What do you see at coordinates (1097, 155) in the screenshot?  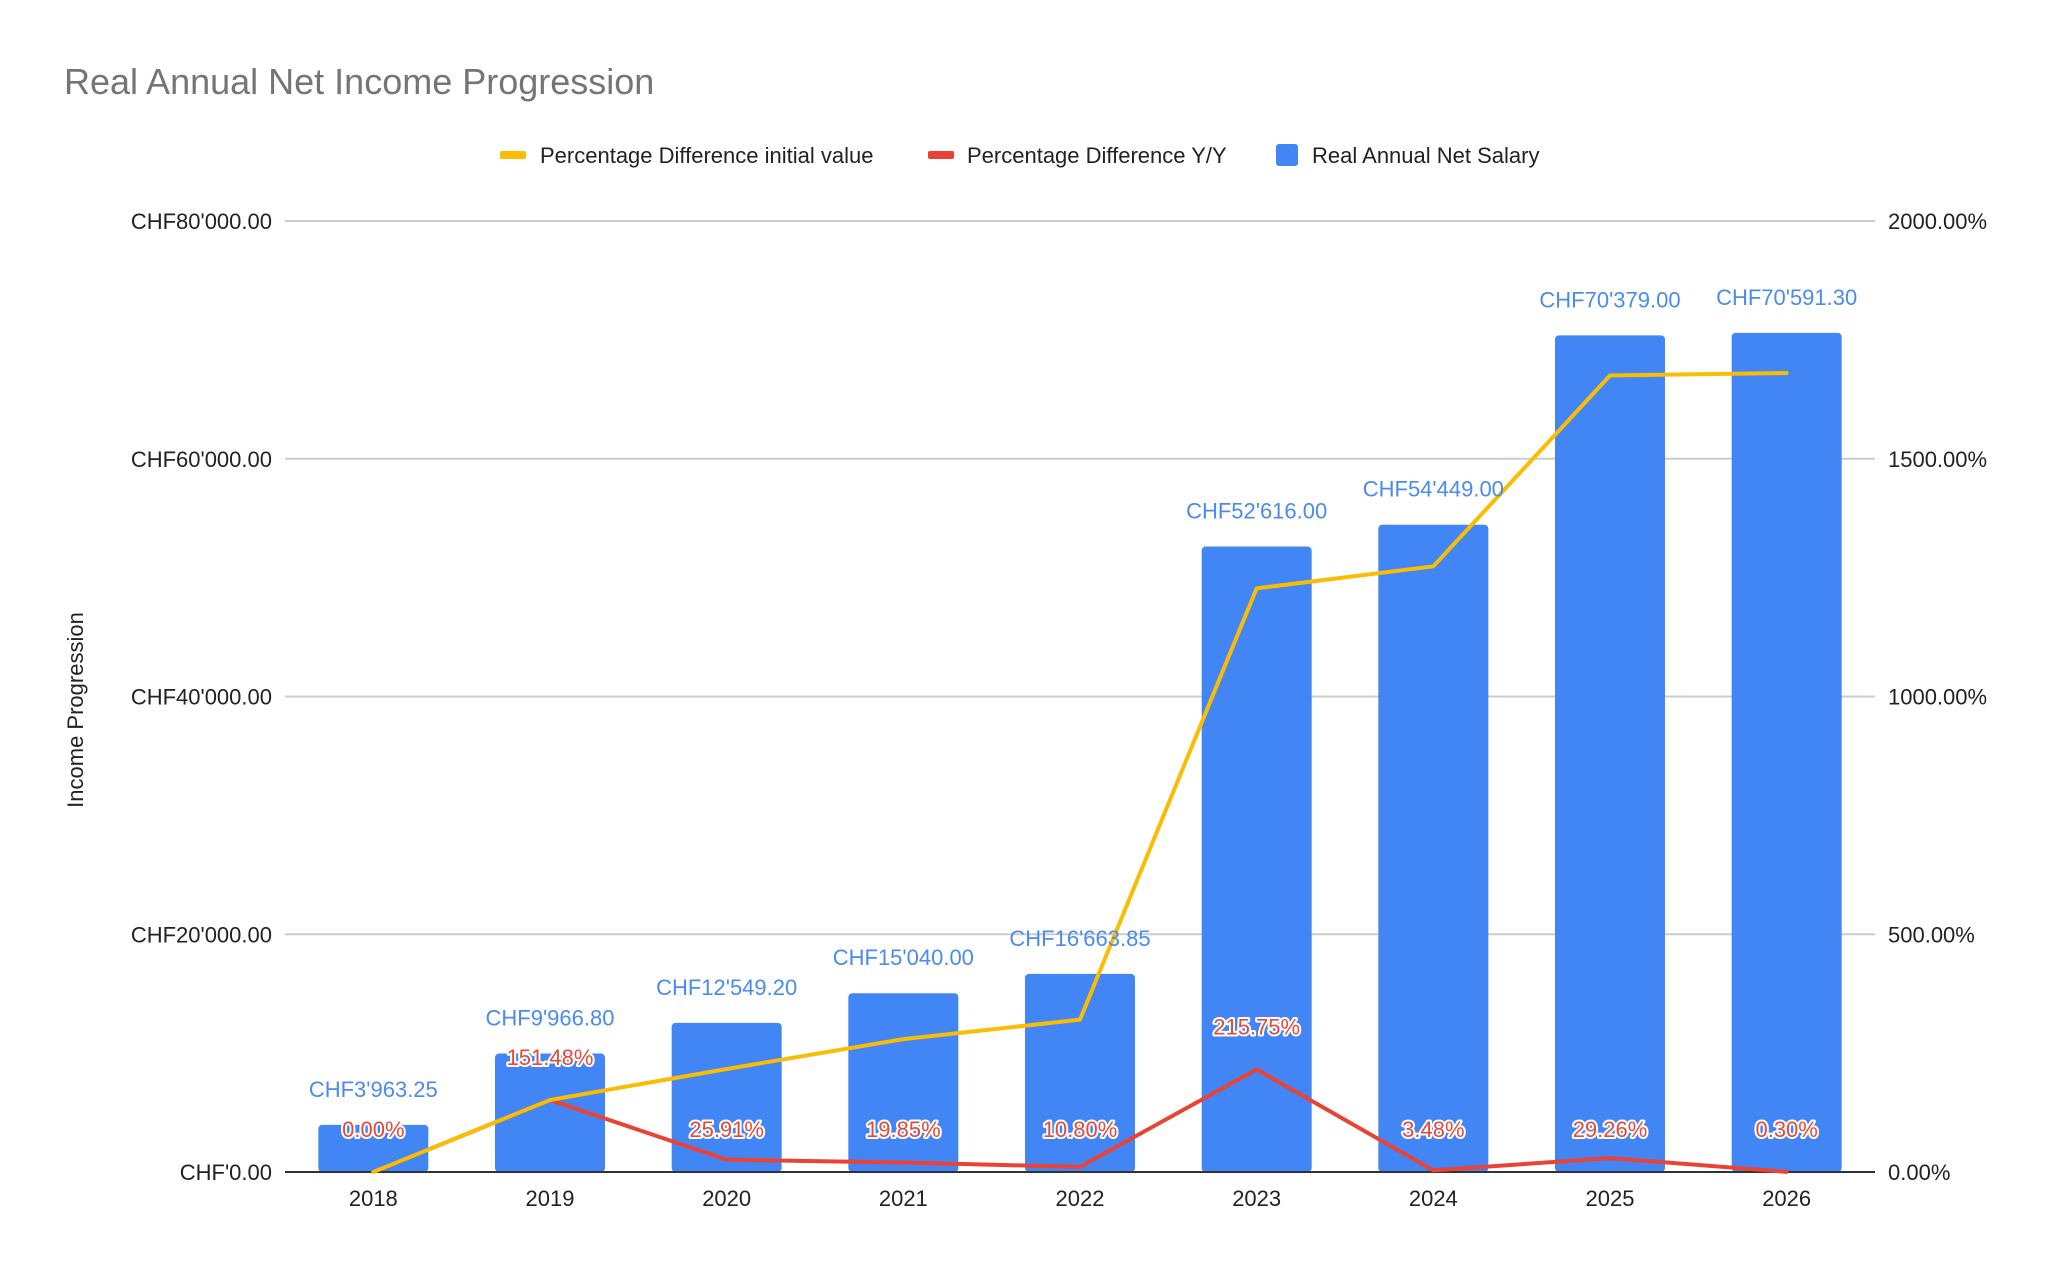 I see `legend-label-yy: Percentage Difference Y/Y` at bounding box center [1097, 155].